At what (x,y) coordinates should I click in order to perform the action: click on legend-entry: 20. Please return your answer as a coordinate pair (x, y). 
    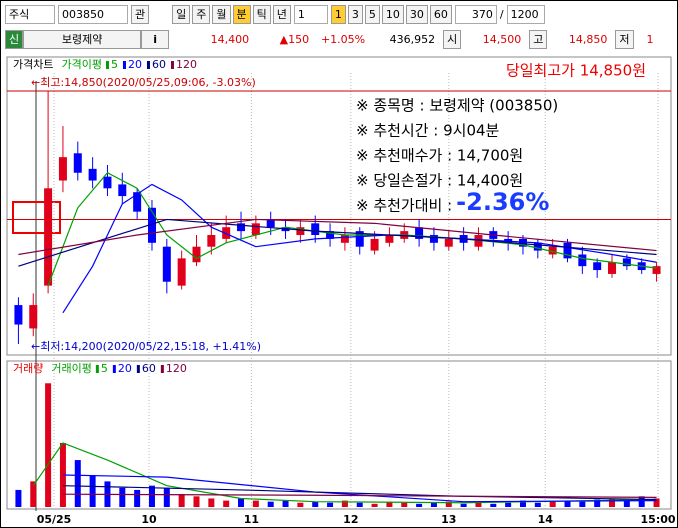
    Looking at the image, I should click on (125, 368).